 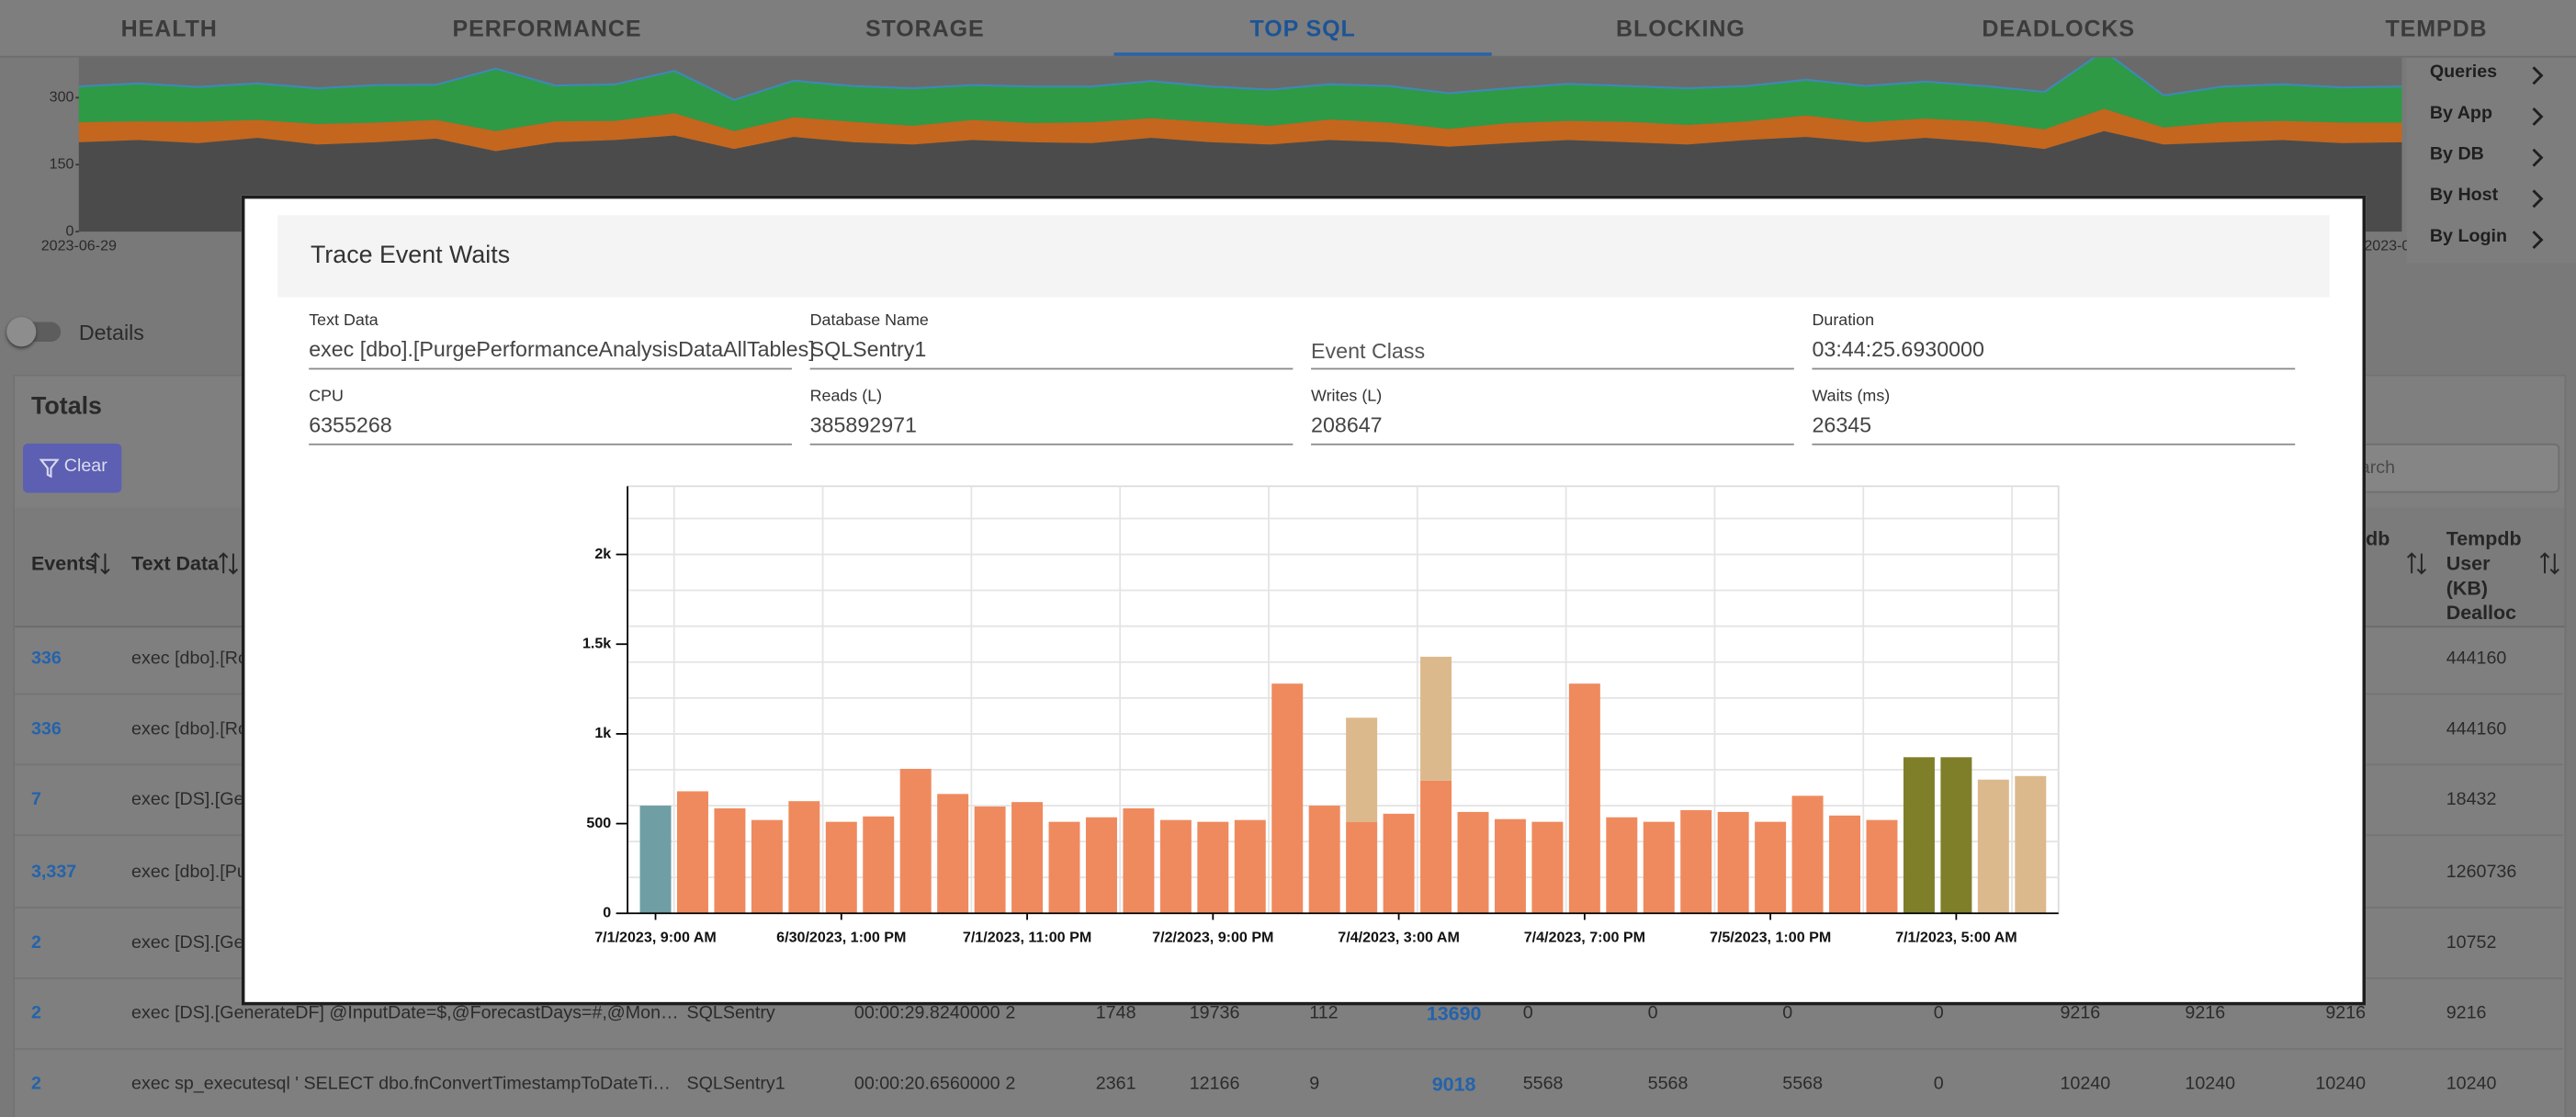 I want to click on area, so click(x=1240, y=130).